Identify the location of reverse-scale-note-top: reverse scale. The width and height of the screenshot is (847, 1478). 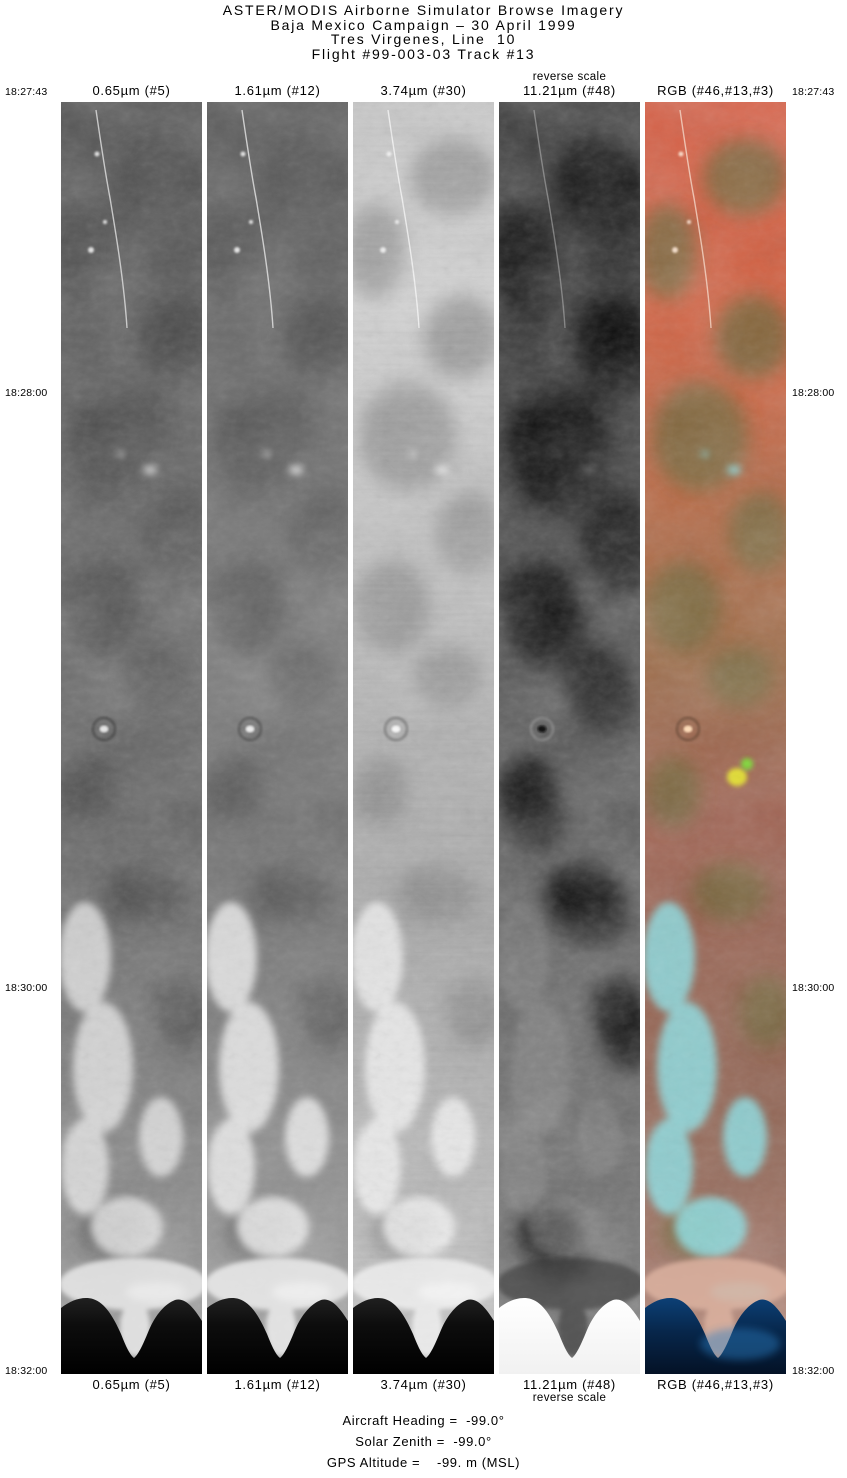
(569, 77).